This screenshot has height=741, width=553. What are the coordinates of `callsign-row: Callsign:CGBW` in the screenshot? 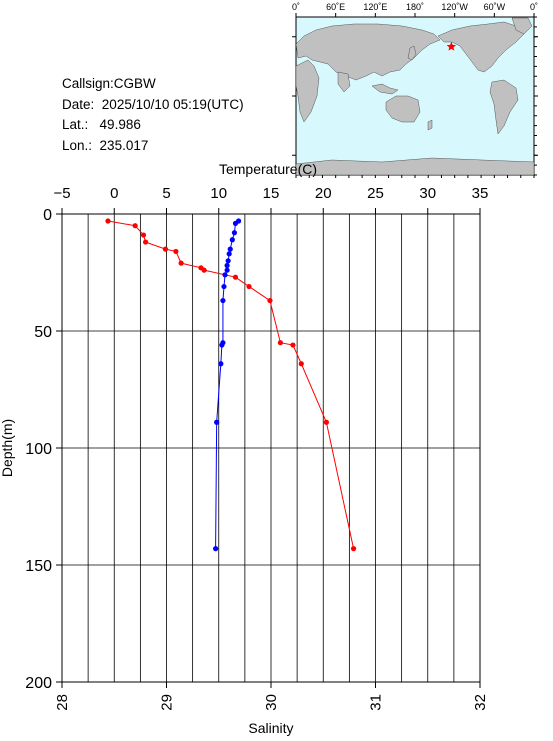 It's located at (153, 84).